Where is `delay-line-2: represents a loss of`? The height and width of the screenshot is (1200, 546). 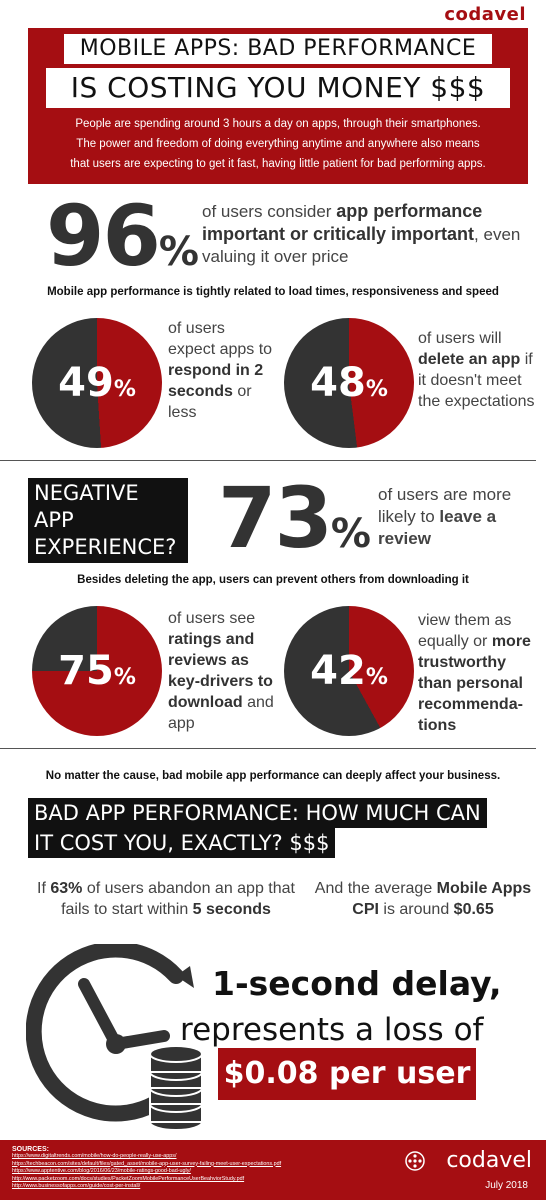 delay-line-2: represents a loss of is located at coordinates (332, 1030).